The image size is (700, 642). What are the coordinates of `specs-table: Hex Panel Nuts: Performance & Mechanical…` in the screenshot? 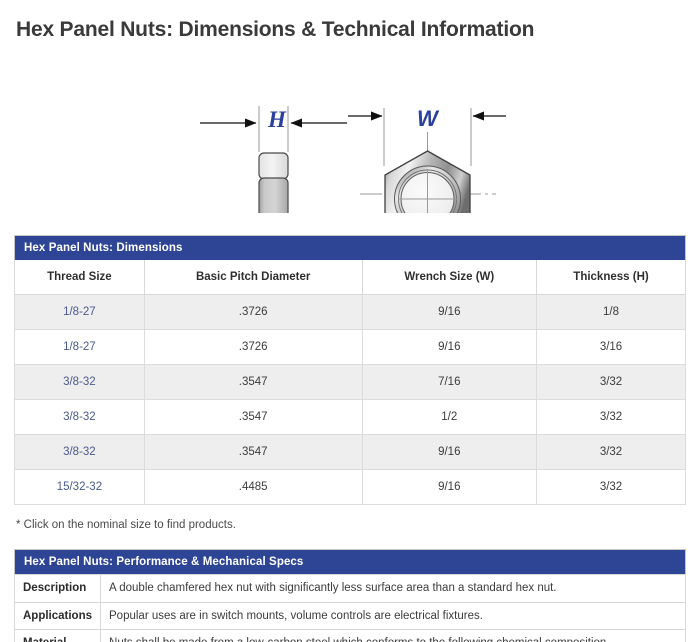 It's located at (349, 595).